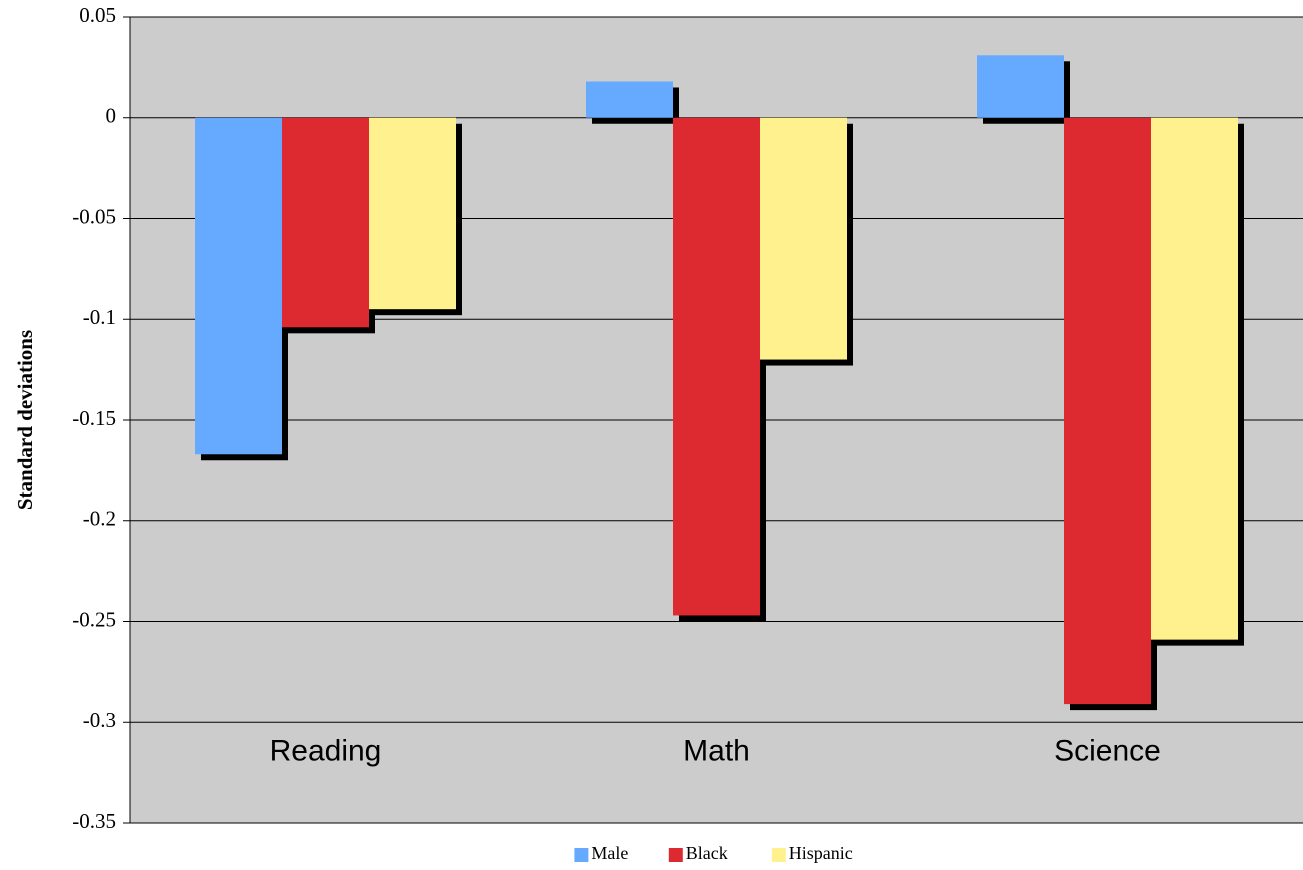 This screenshot has height=870, width=1303. What do you see at coordinates (94, 821) in the screenshot?
I see `y-tick-label: -0.35` at bounding box center [94, 821].